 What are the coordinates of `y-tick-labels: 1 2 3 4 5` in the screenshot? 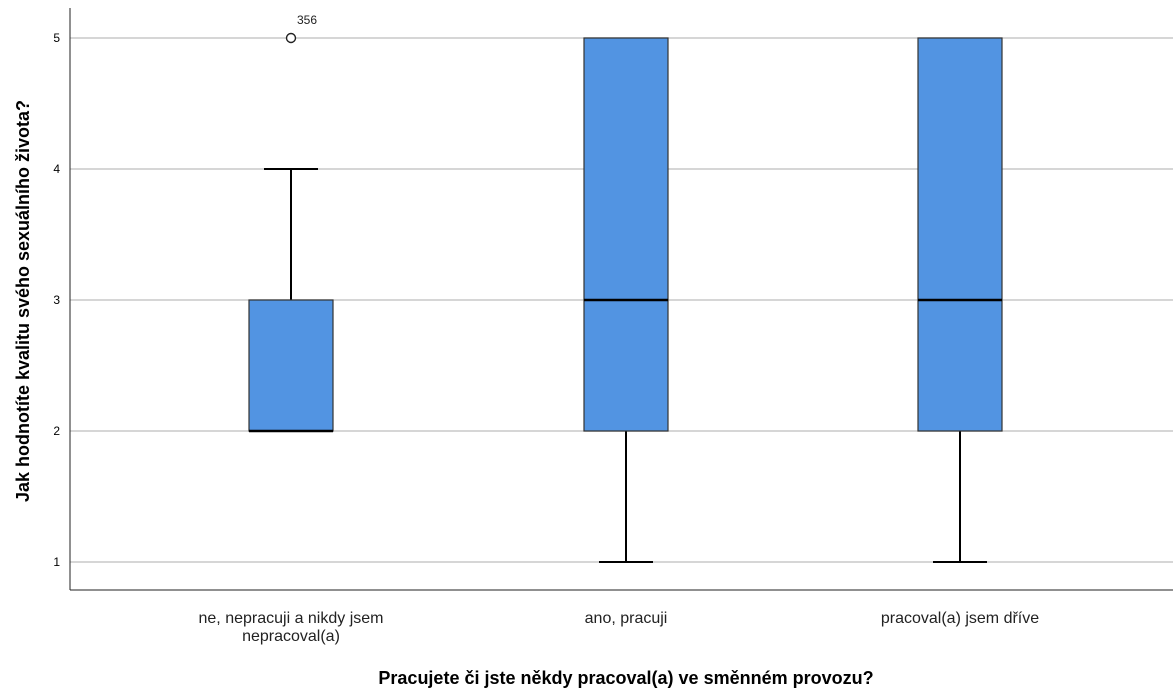 It's located at (56, 300).